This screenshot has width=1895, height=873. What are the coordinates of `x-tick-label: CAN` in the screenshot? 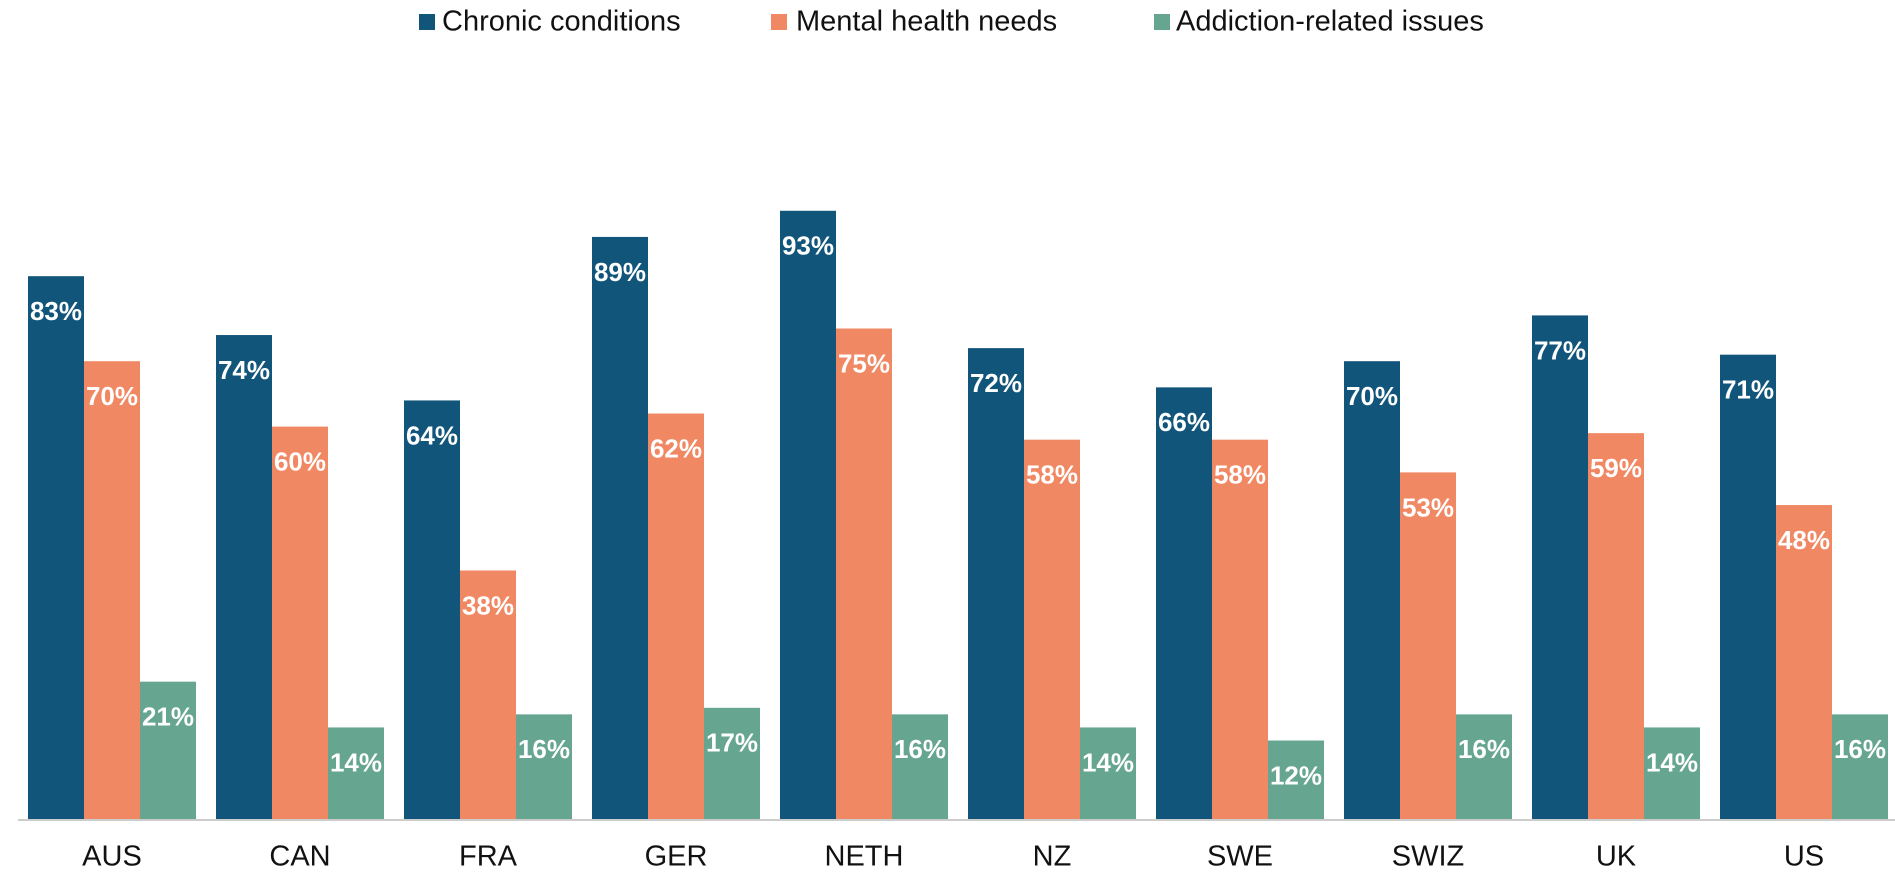 It's located at (299, 857).